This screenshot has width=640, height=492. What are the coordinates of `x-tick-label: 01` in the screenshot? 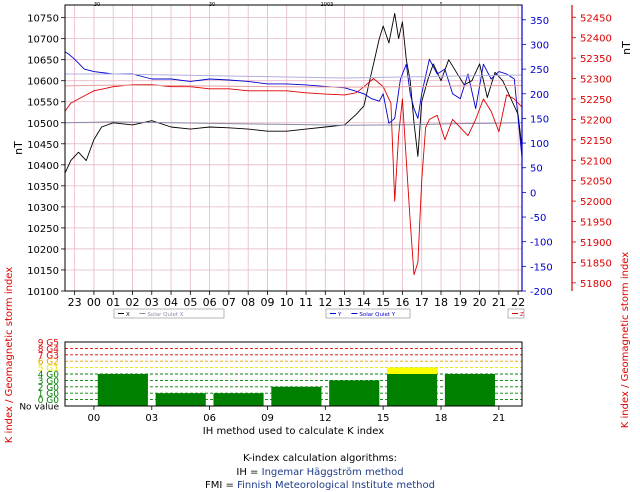 It's located at (113, 302).